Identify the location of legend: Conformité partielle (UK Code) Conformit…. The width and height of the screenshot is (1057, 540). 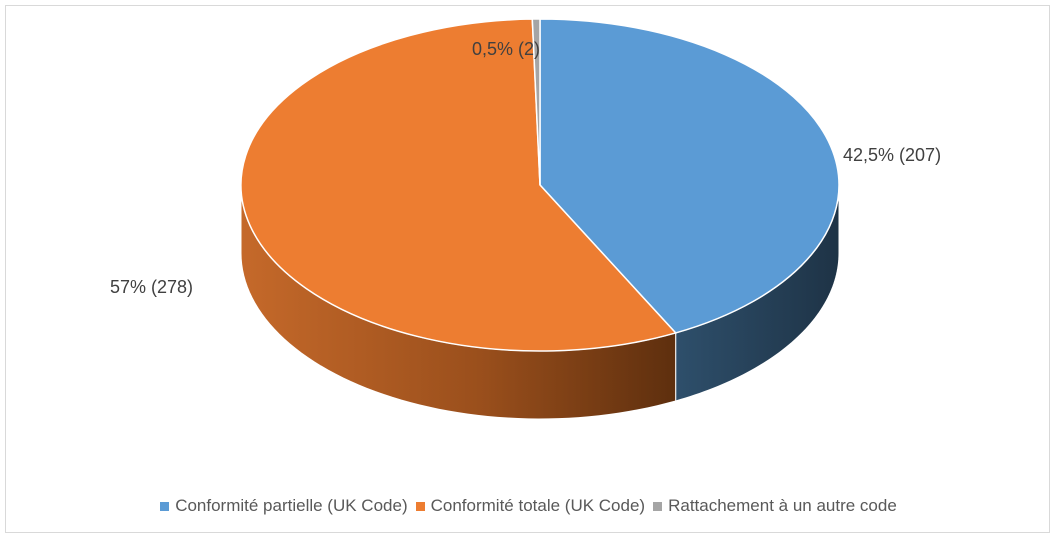
(528, 506).